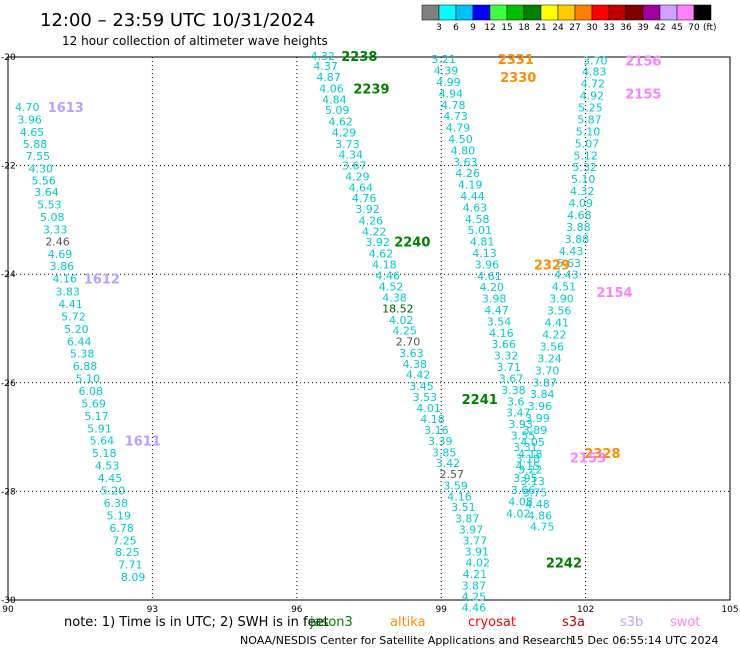  I want to click on wave-height-value: 4.70, so click(27, 107).